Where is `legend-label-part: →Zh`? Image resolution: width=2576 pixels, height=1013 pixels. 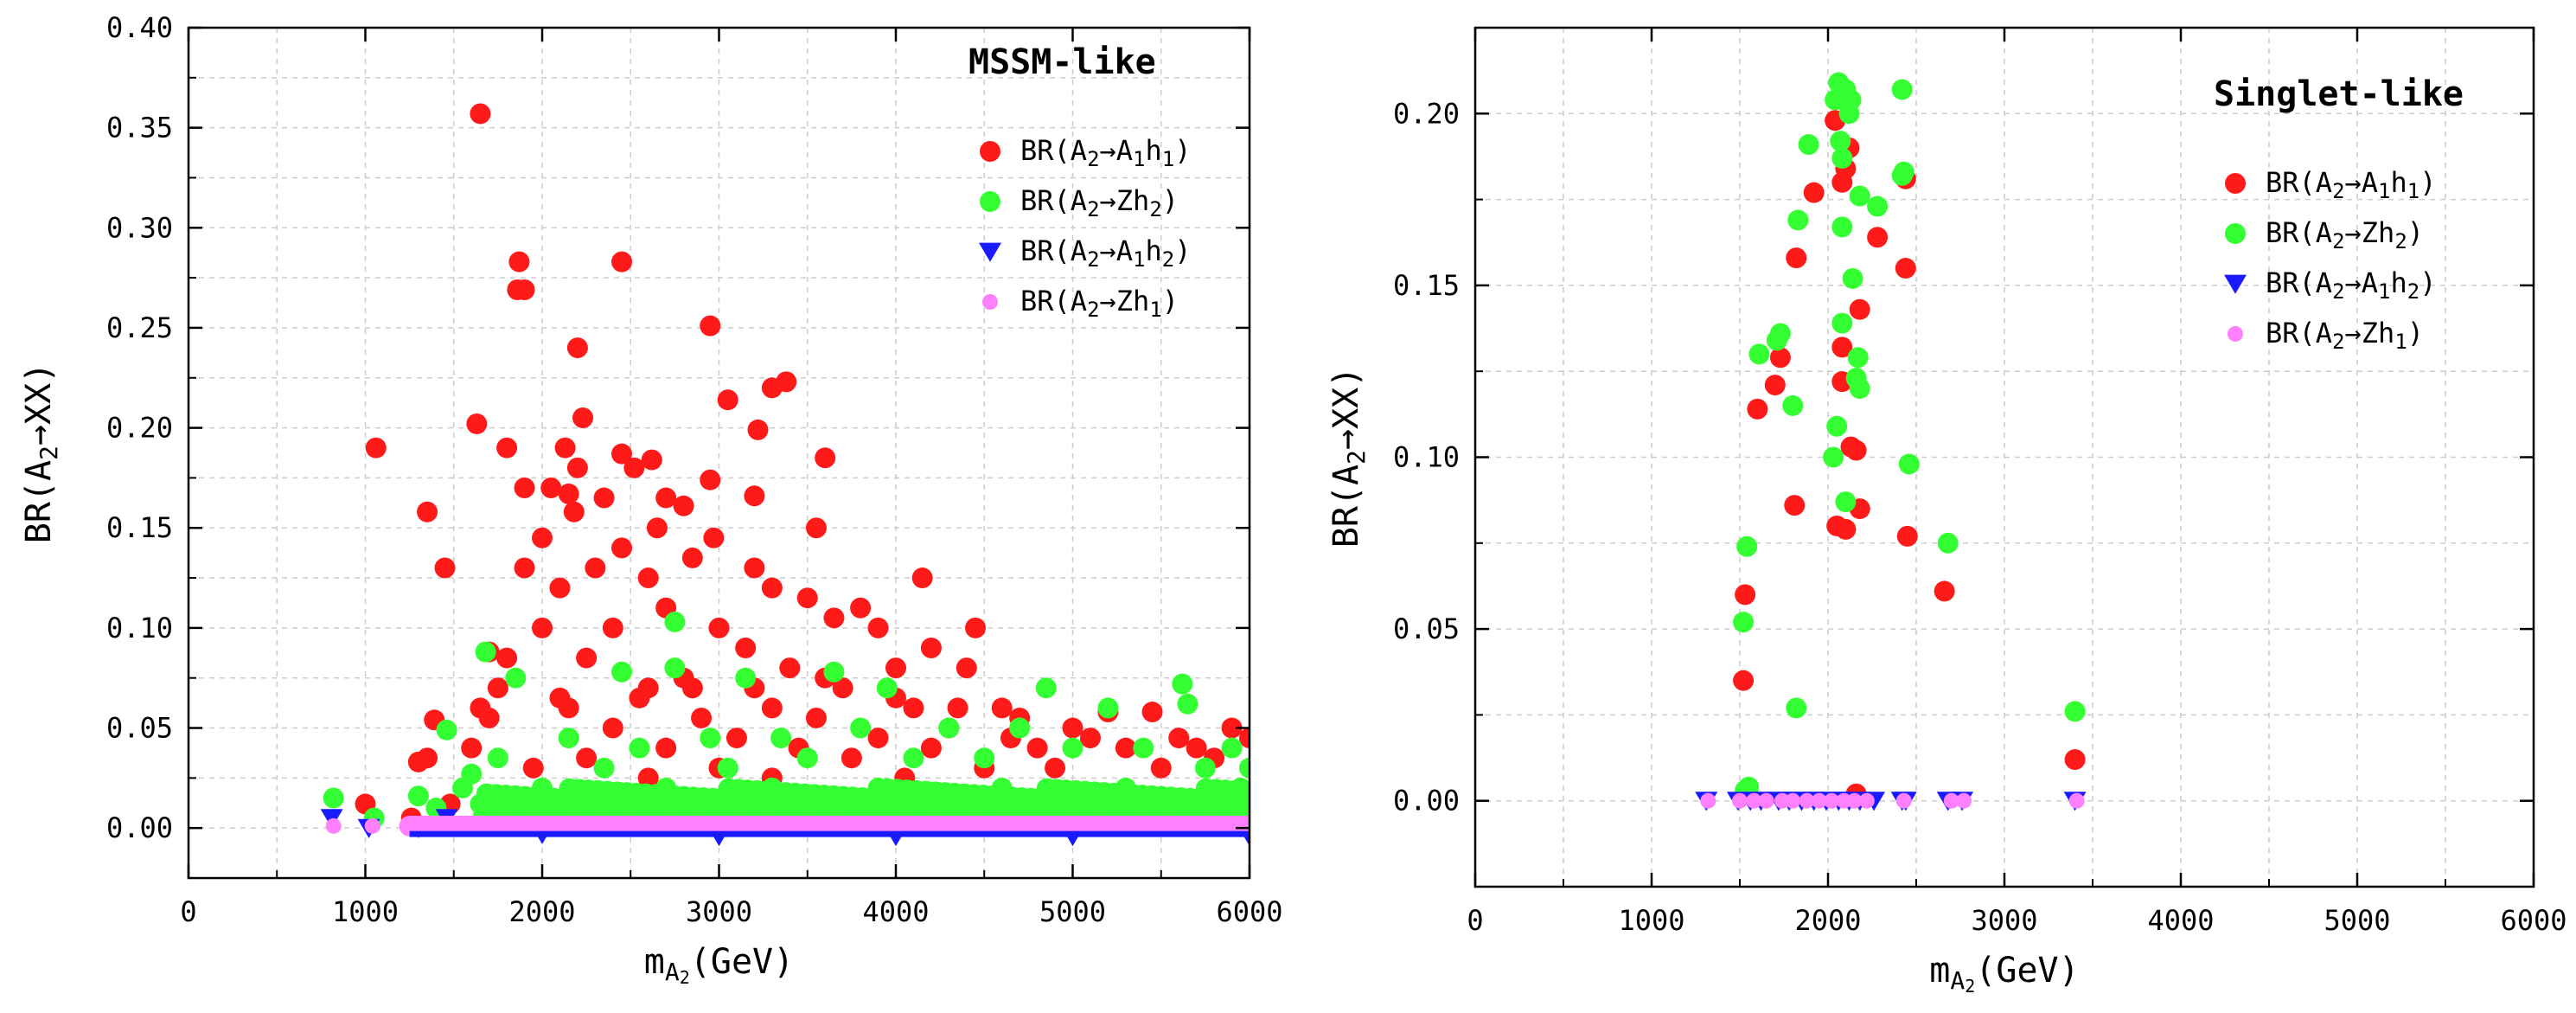 legend-label-part: →Zh is located at coordinates (2370, 333).